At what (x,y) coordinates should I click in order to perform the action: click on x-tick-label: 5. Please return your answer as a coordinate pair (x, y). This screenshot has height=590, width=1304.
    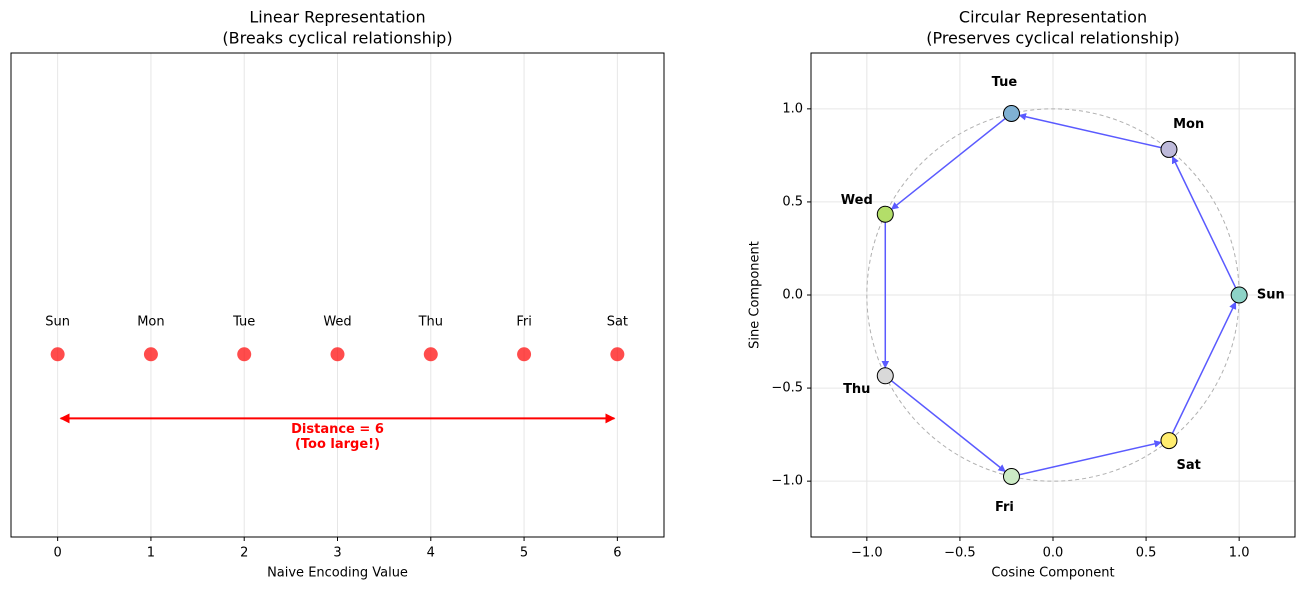
    Looking at the image, I should click on (524, 553).